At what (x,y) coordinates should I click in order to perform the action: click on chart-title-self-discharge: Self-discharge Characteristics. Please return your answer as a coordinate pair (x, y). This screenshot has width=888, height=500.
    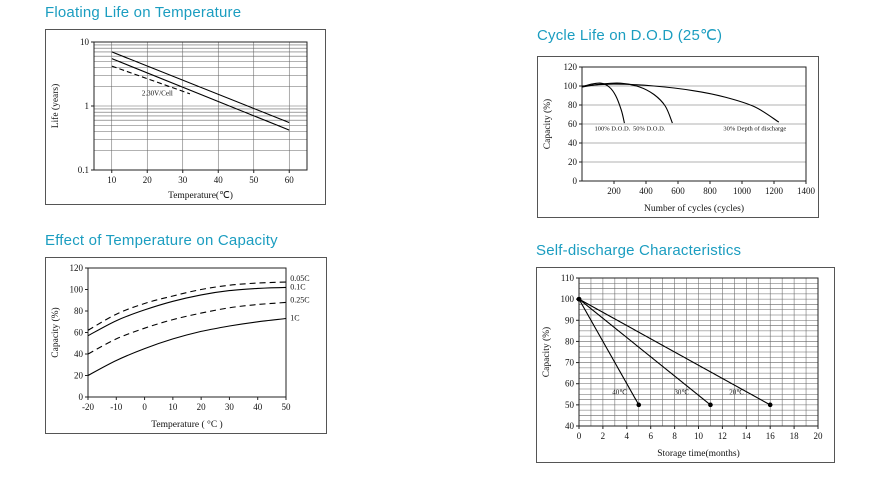
    Looking at the image, I should click on (639, 250).